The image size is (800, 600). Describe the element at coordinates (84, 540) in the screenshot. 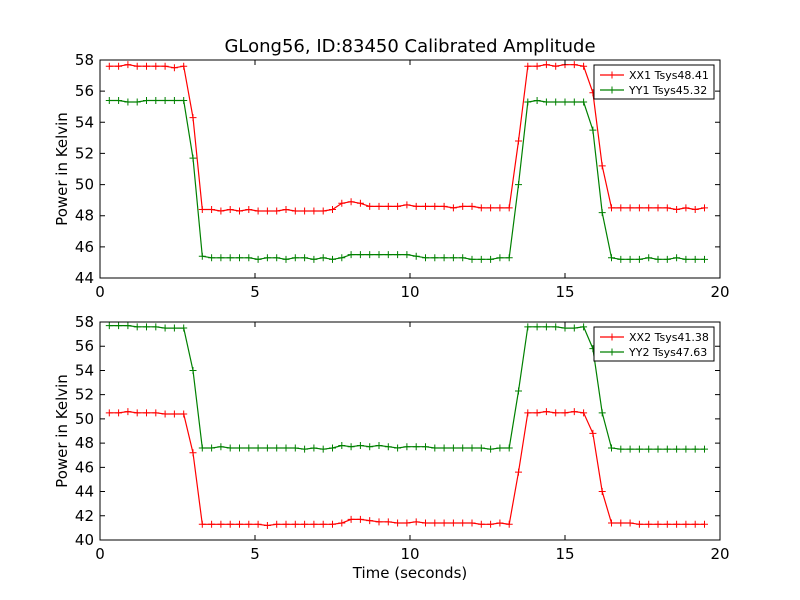

I see `y-tick-label: 40` at that location.